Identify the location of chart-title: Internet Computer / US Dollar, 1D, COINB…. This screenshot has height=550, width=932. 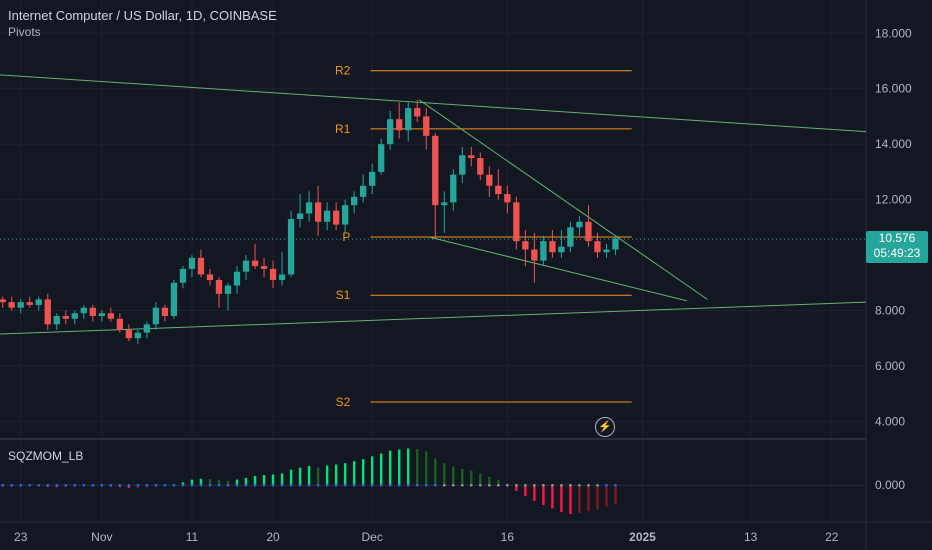
(142, 15).